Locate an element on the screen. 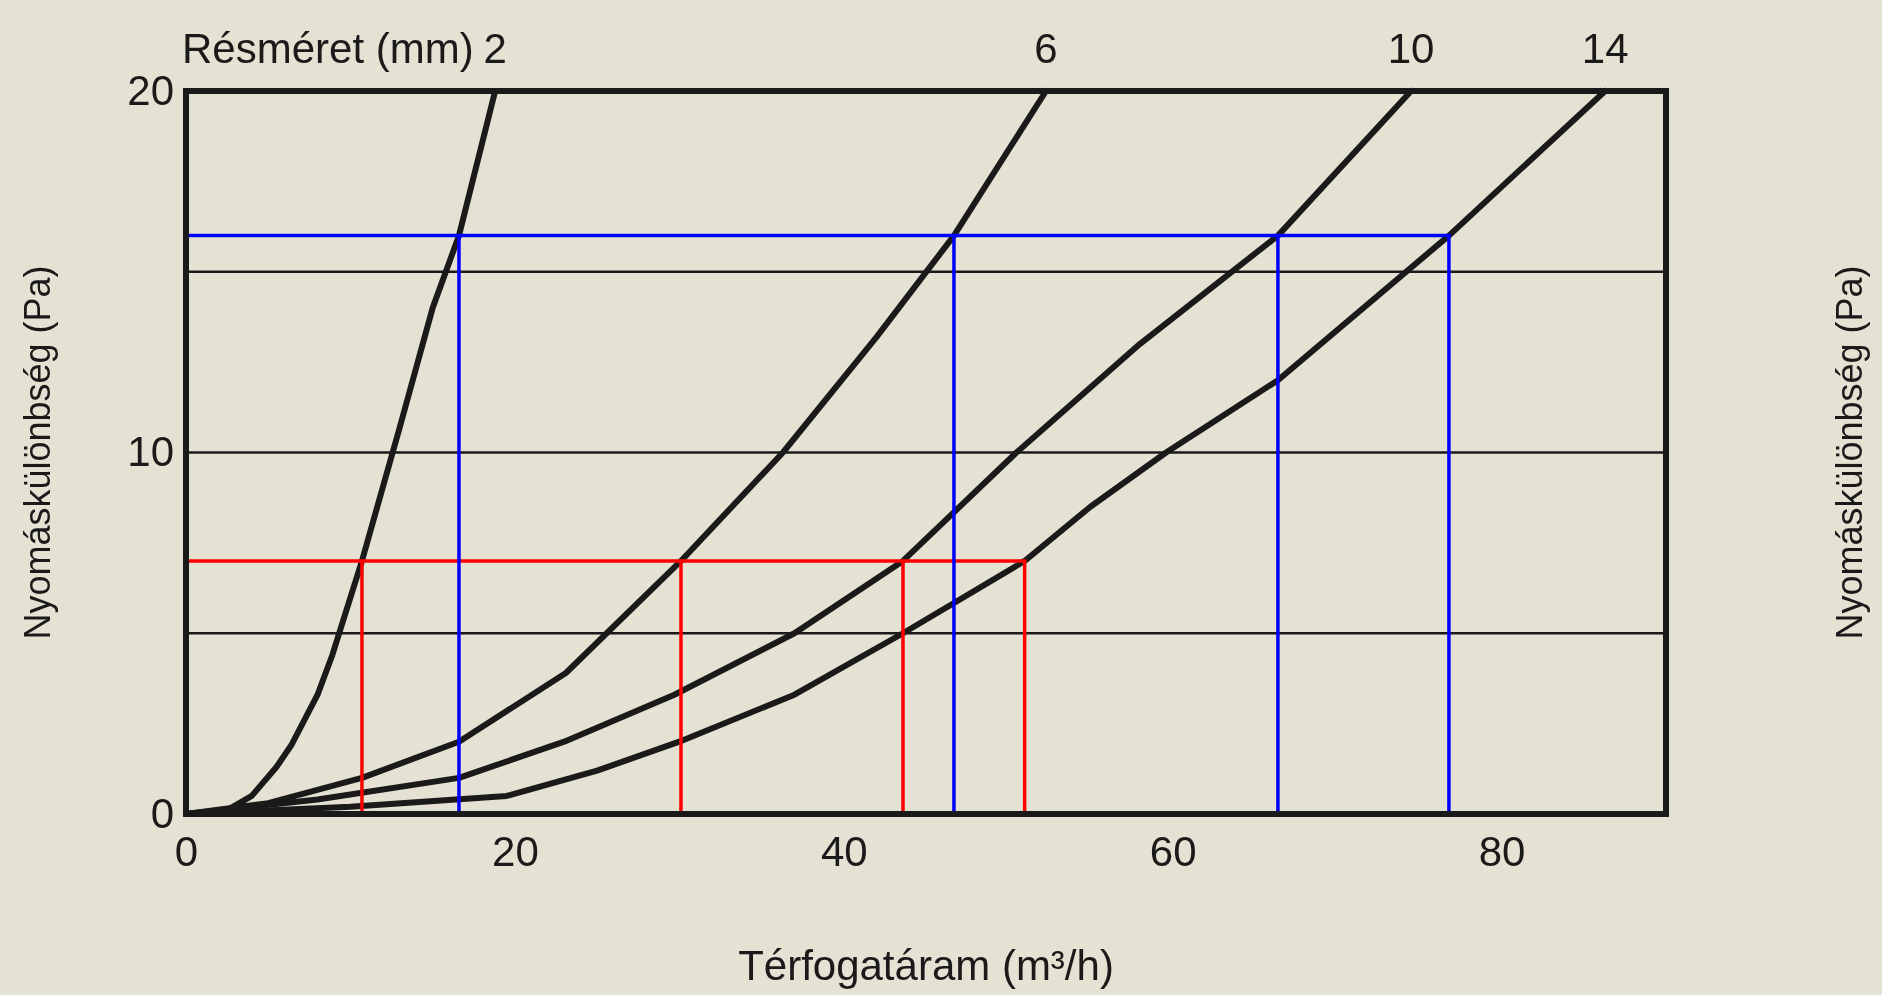  x-tick-label: 60 is located at coordinates (1173, 851).